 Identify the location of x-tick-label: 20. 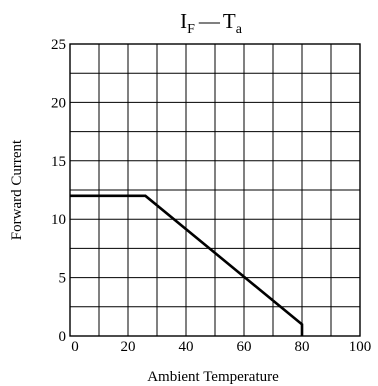
(128, 347).